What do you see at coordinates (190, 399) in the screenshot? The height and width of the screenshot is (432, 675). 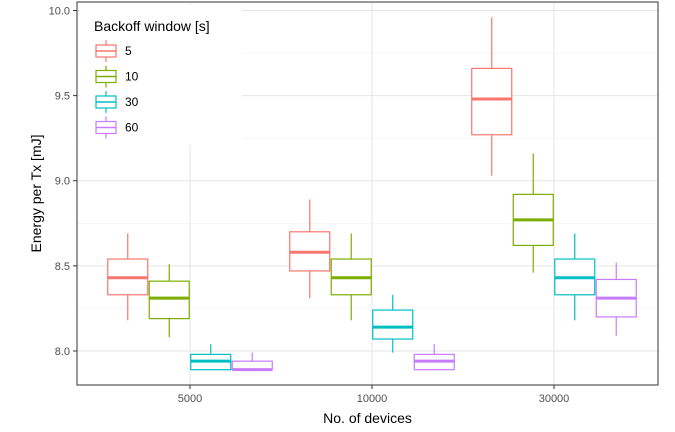 I see `x-tick-label: 5000` at bounding box center [190, 399].